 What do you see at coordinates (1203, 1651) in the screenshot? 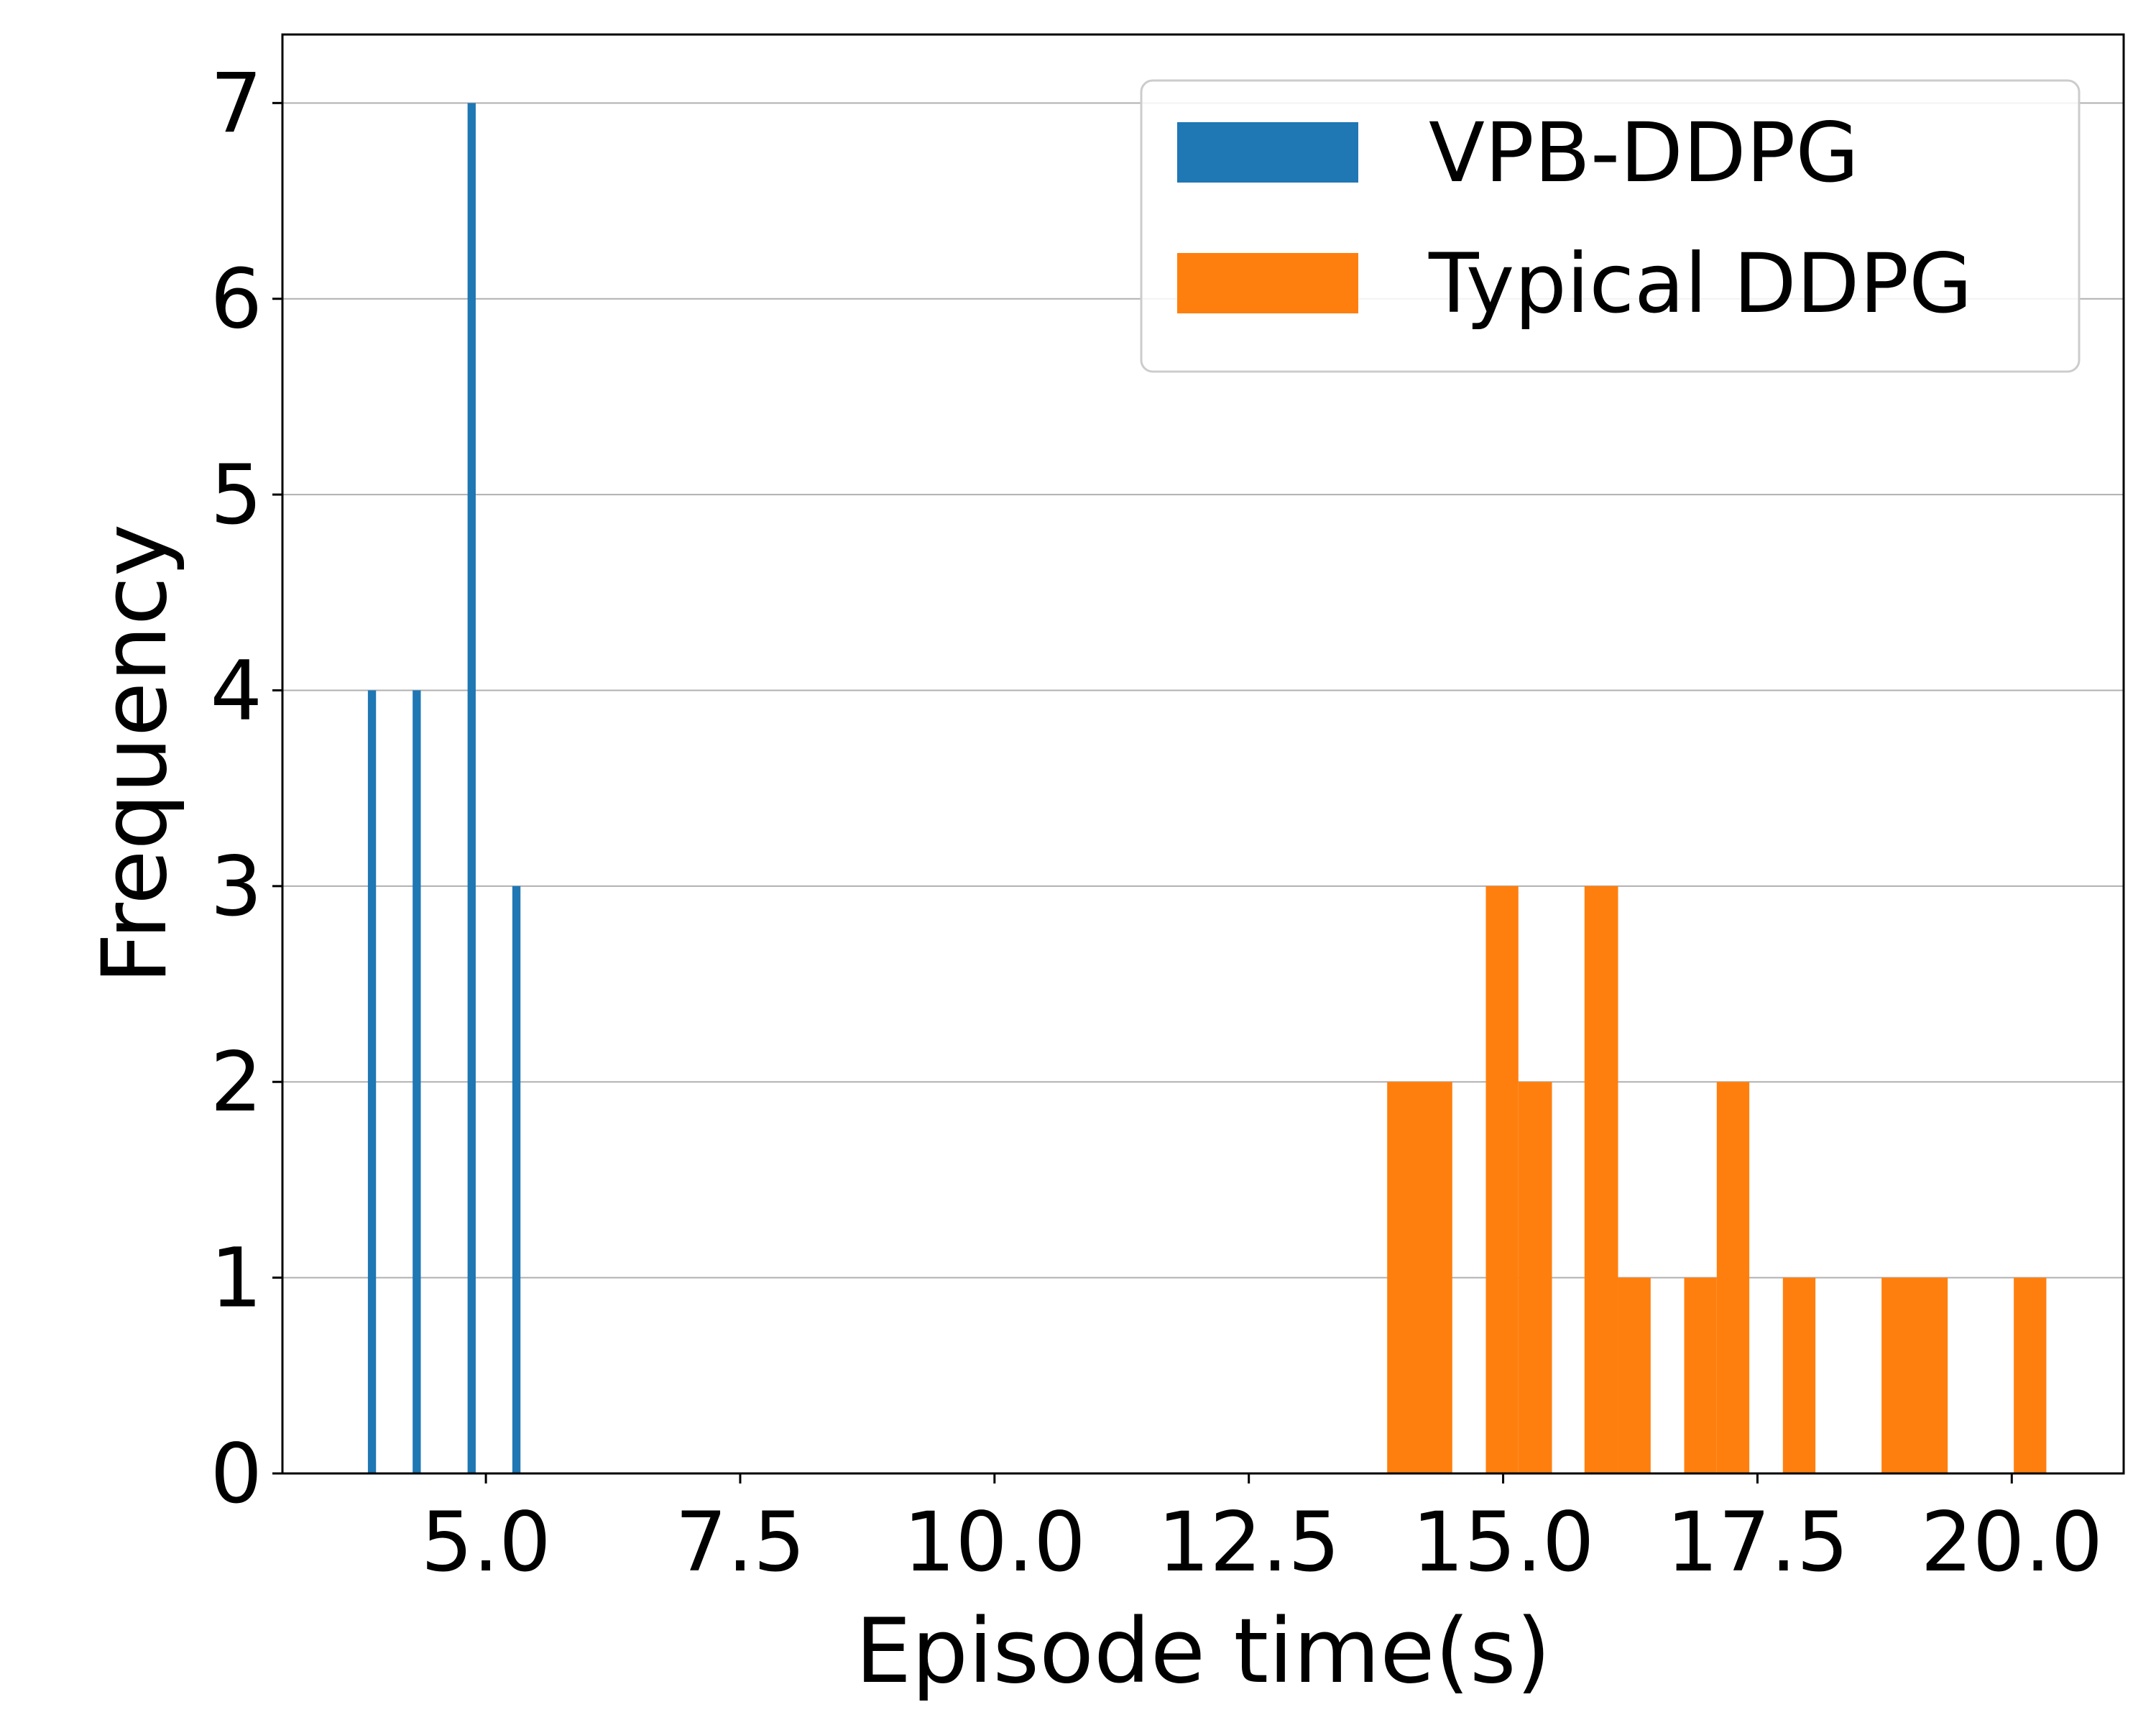
I see `x-axis-label: Episode time(s)` at bounding box center [1203, 1651].